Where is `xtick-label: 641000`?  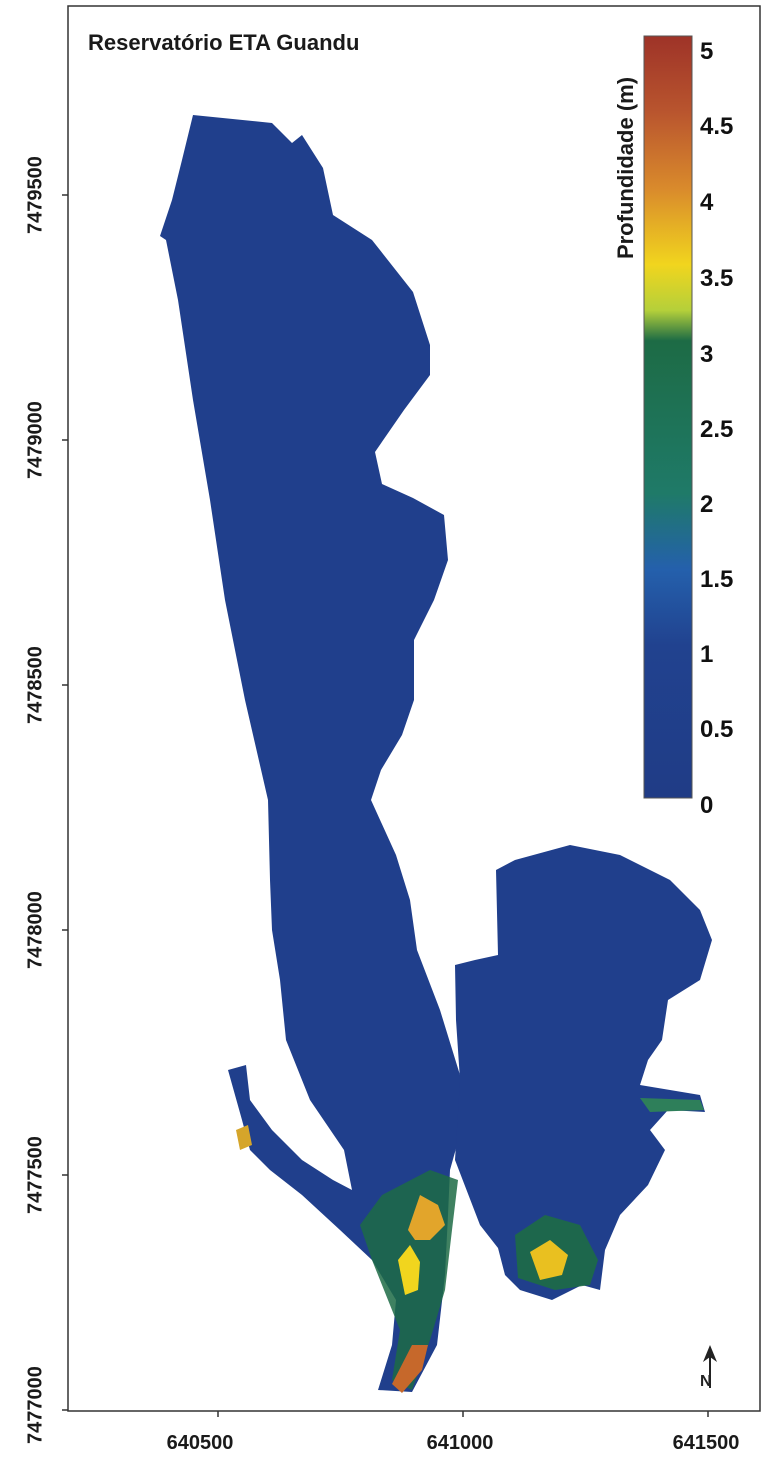 xtick-label: 641000 is located at coordinates (460, 1443).